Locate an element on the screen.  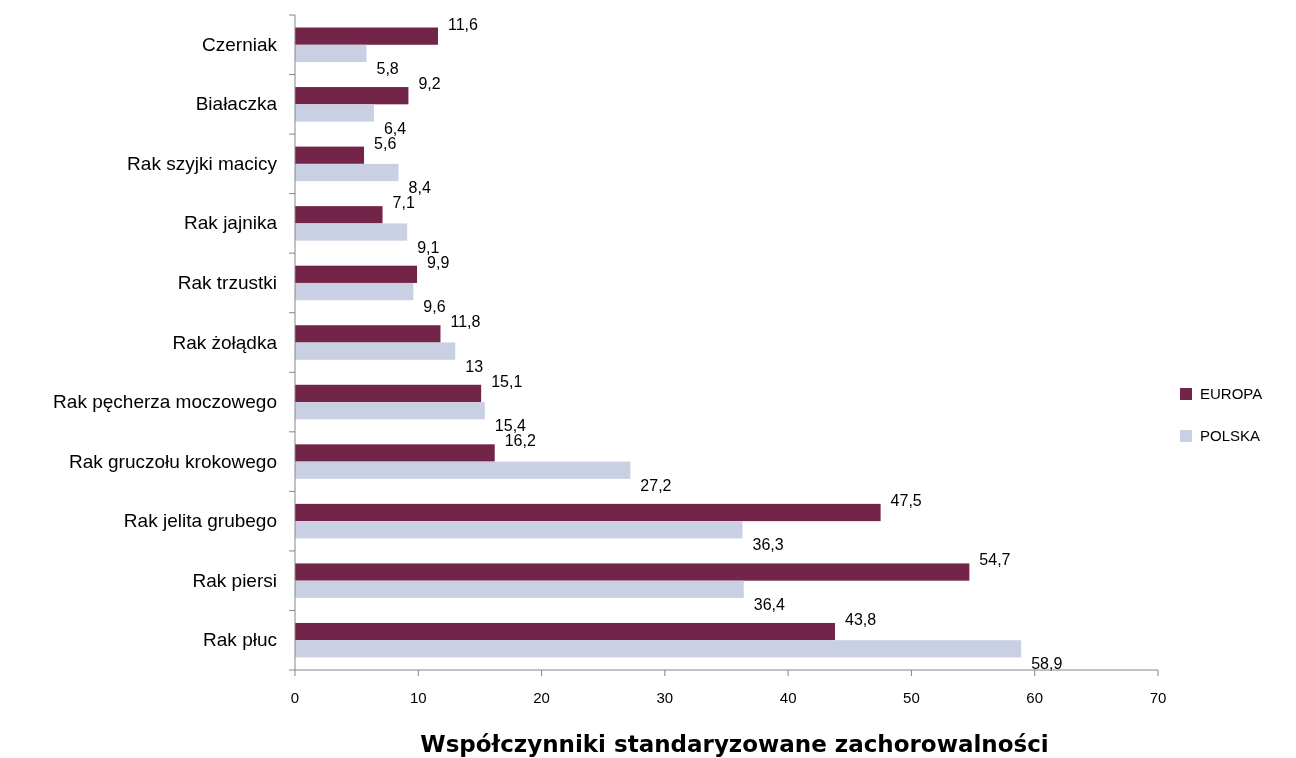
data-label: 7,1 is located at coordinates (403, 203).